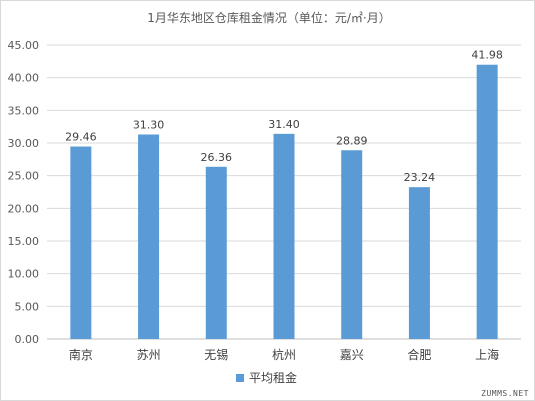 The height and width of the screenshot is (401, 535). What do you see at coordinates (24, 78) in the screenshot?
I see `y-tick-label: 40.00` at bounding box center [24, 78].